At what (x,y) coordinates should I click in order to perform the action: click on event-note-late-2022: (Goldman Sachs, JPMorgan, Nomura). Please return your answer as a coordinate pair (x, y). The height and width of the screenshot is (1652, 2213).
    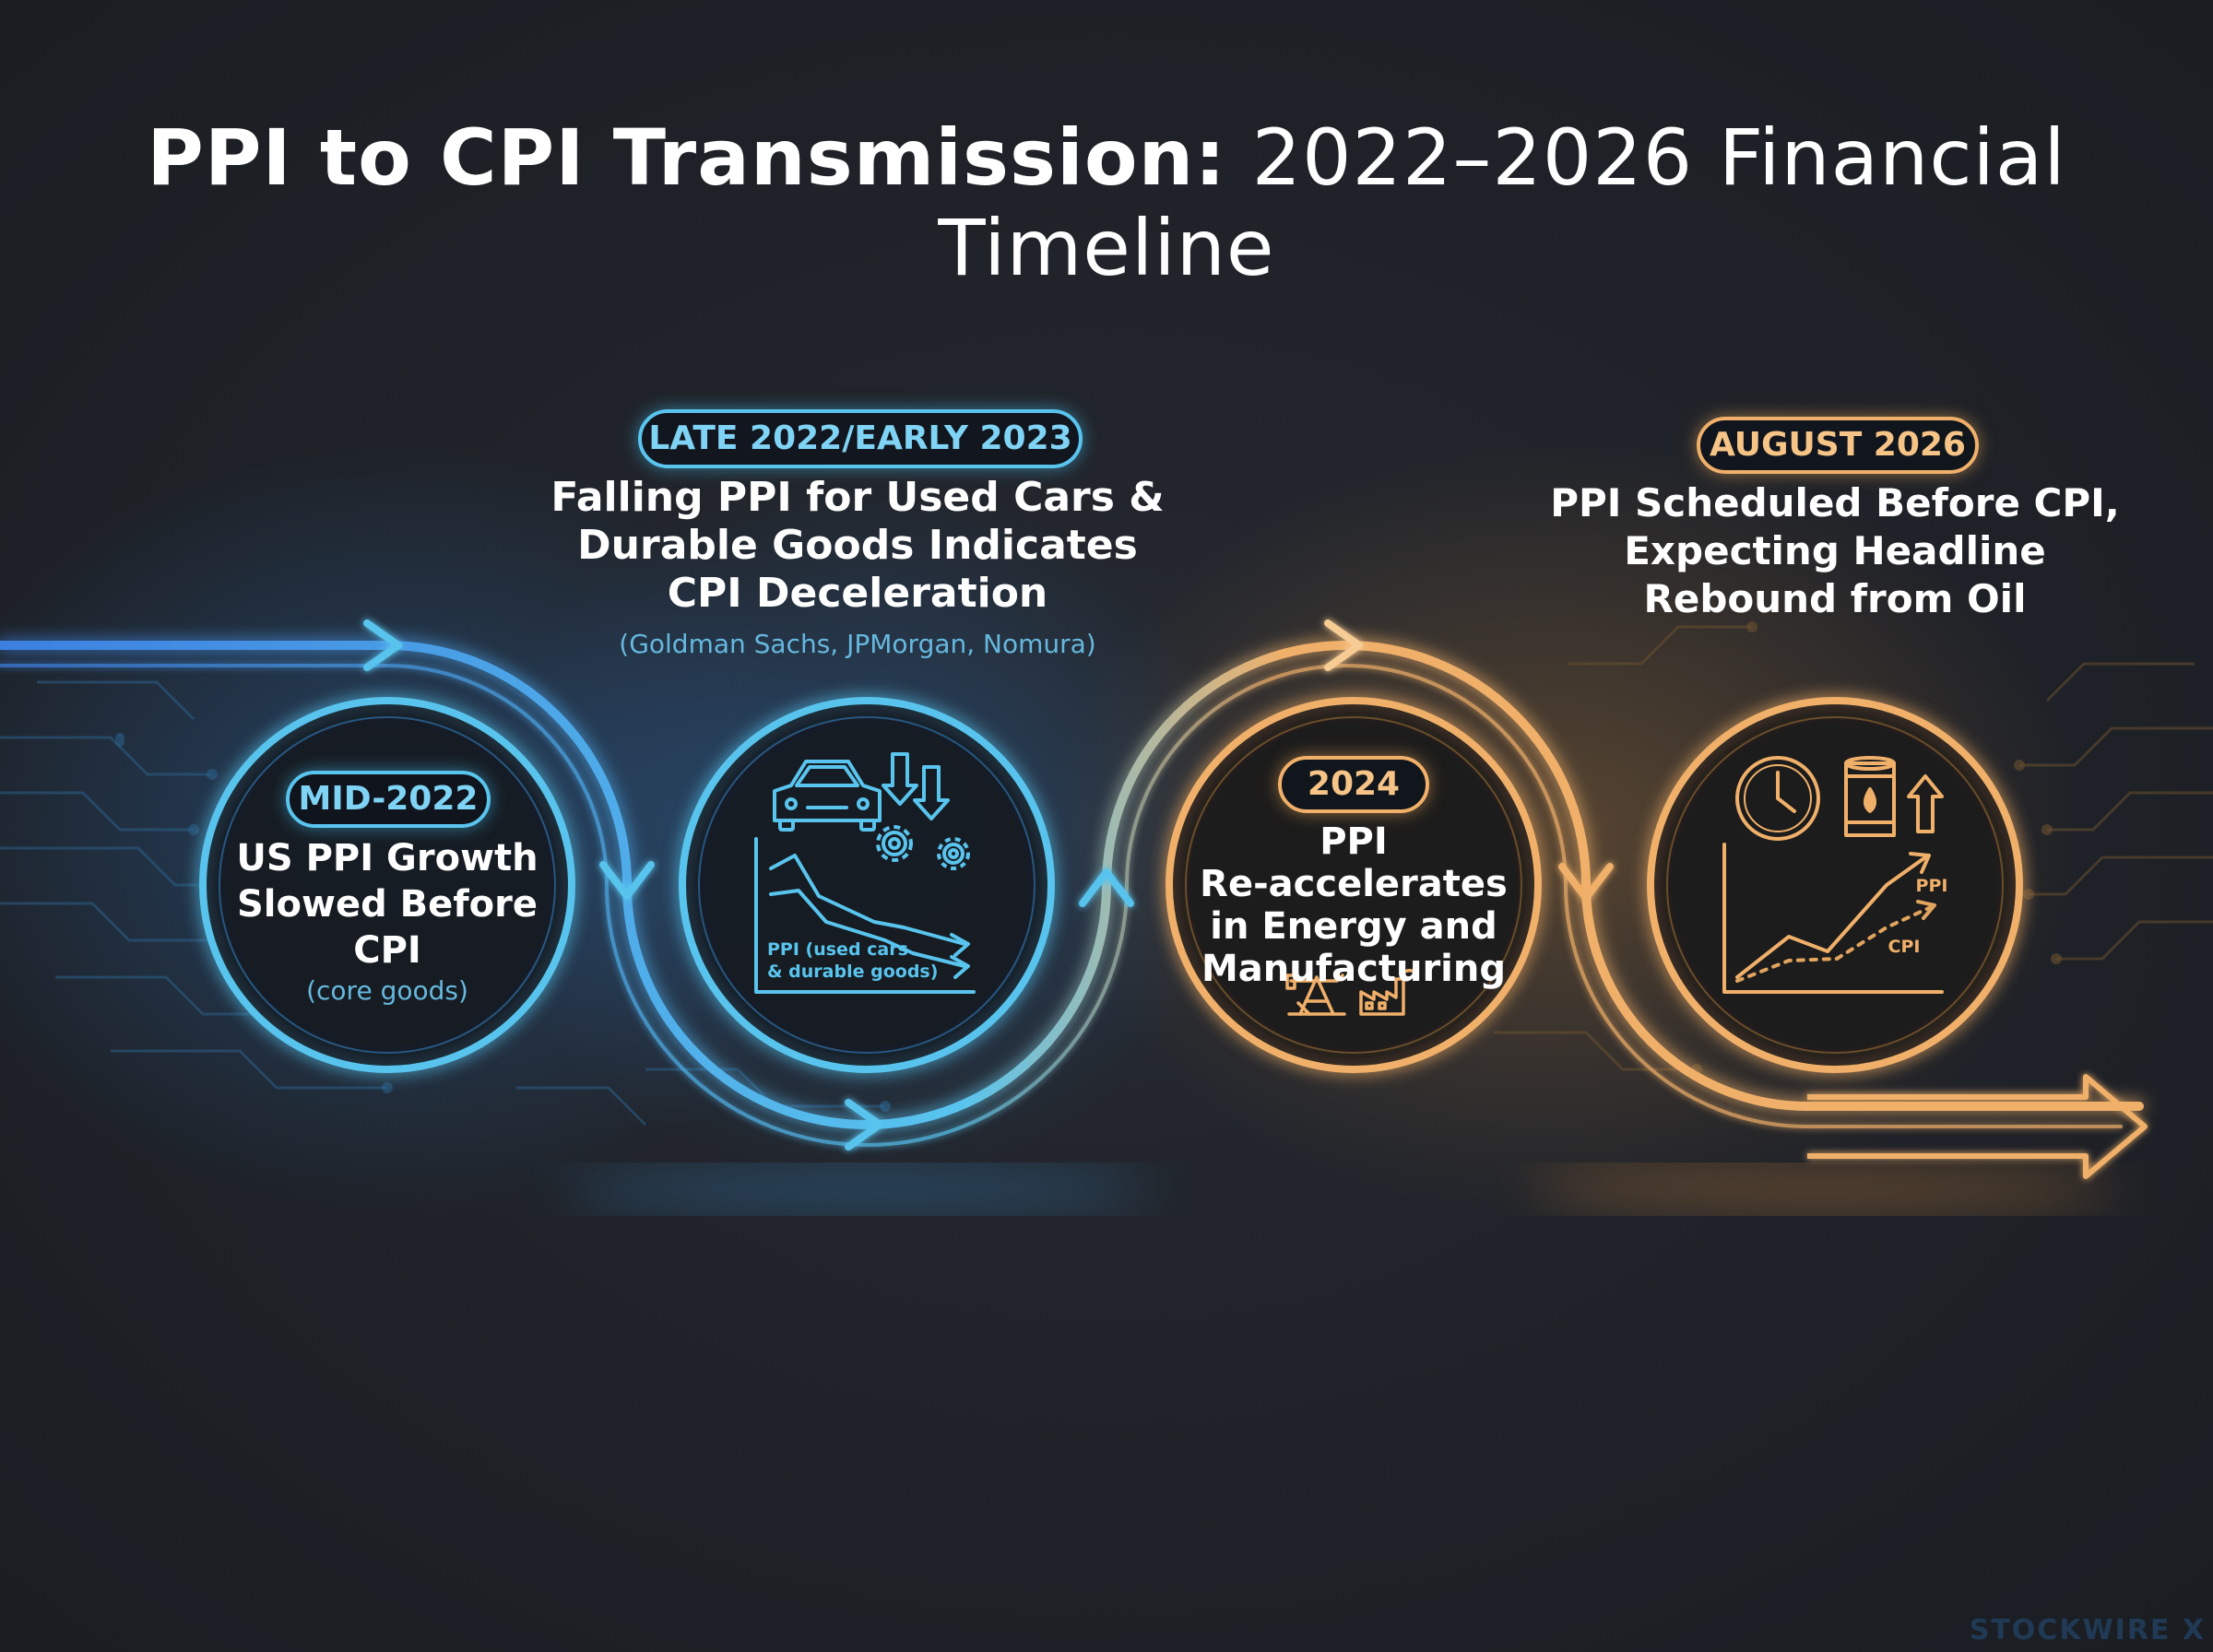
    Looking at the image, I should click on (857, 644).